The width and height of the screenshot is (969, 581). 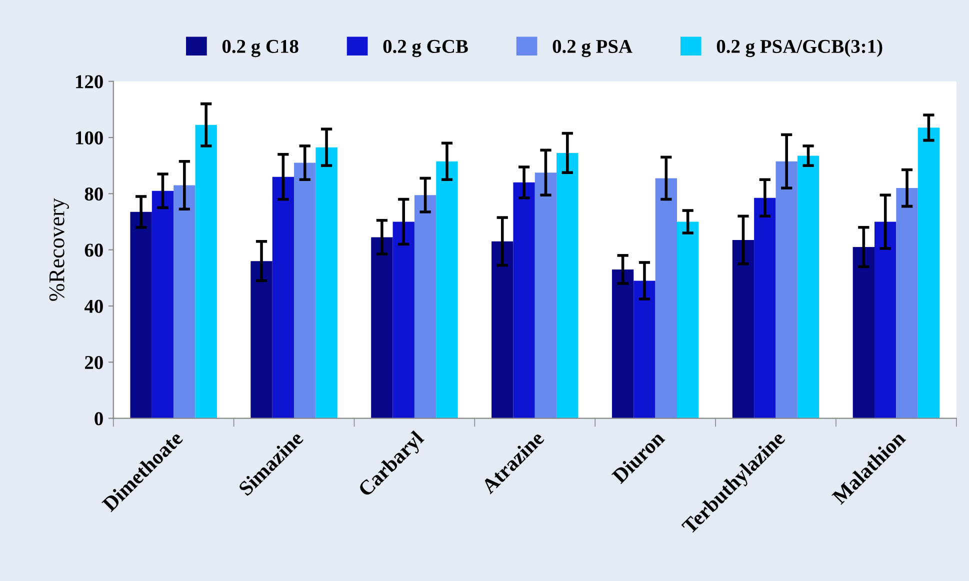 I want to click on legend-label: 0.2 g PSA/GCB(3:1), so click(x=799, y=48).